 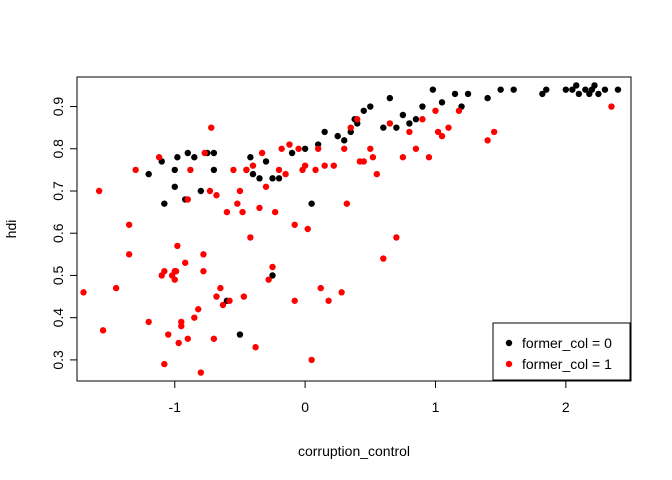 I want to click on y-axis-label: hdi, so click(x=11, y=229).